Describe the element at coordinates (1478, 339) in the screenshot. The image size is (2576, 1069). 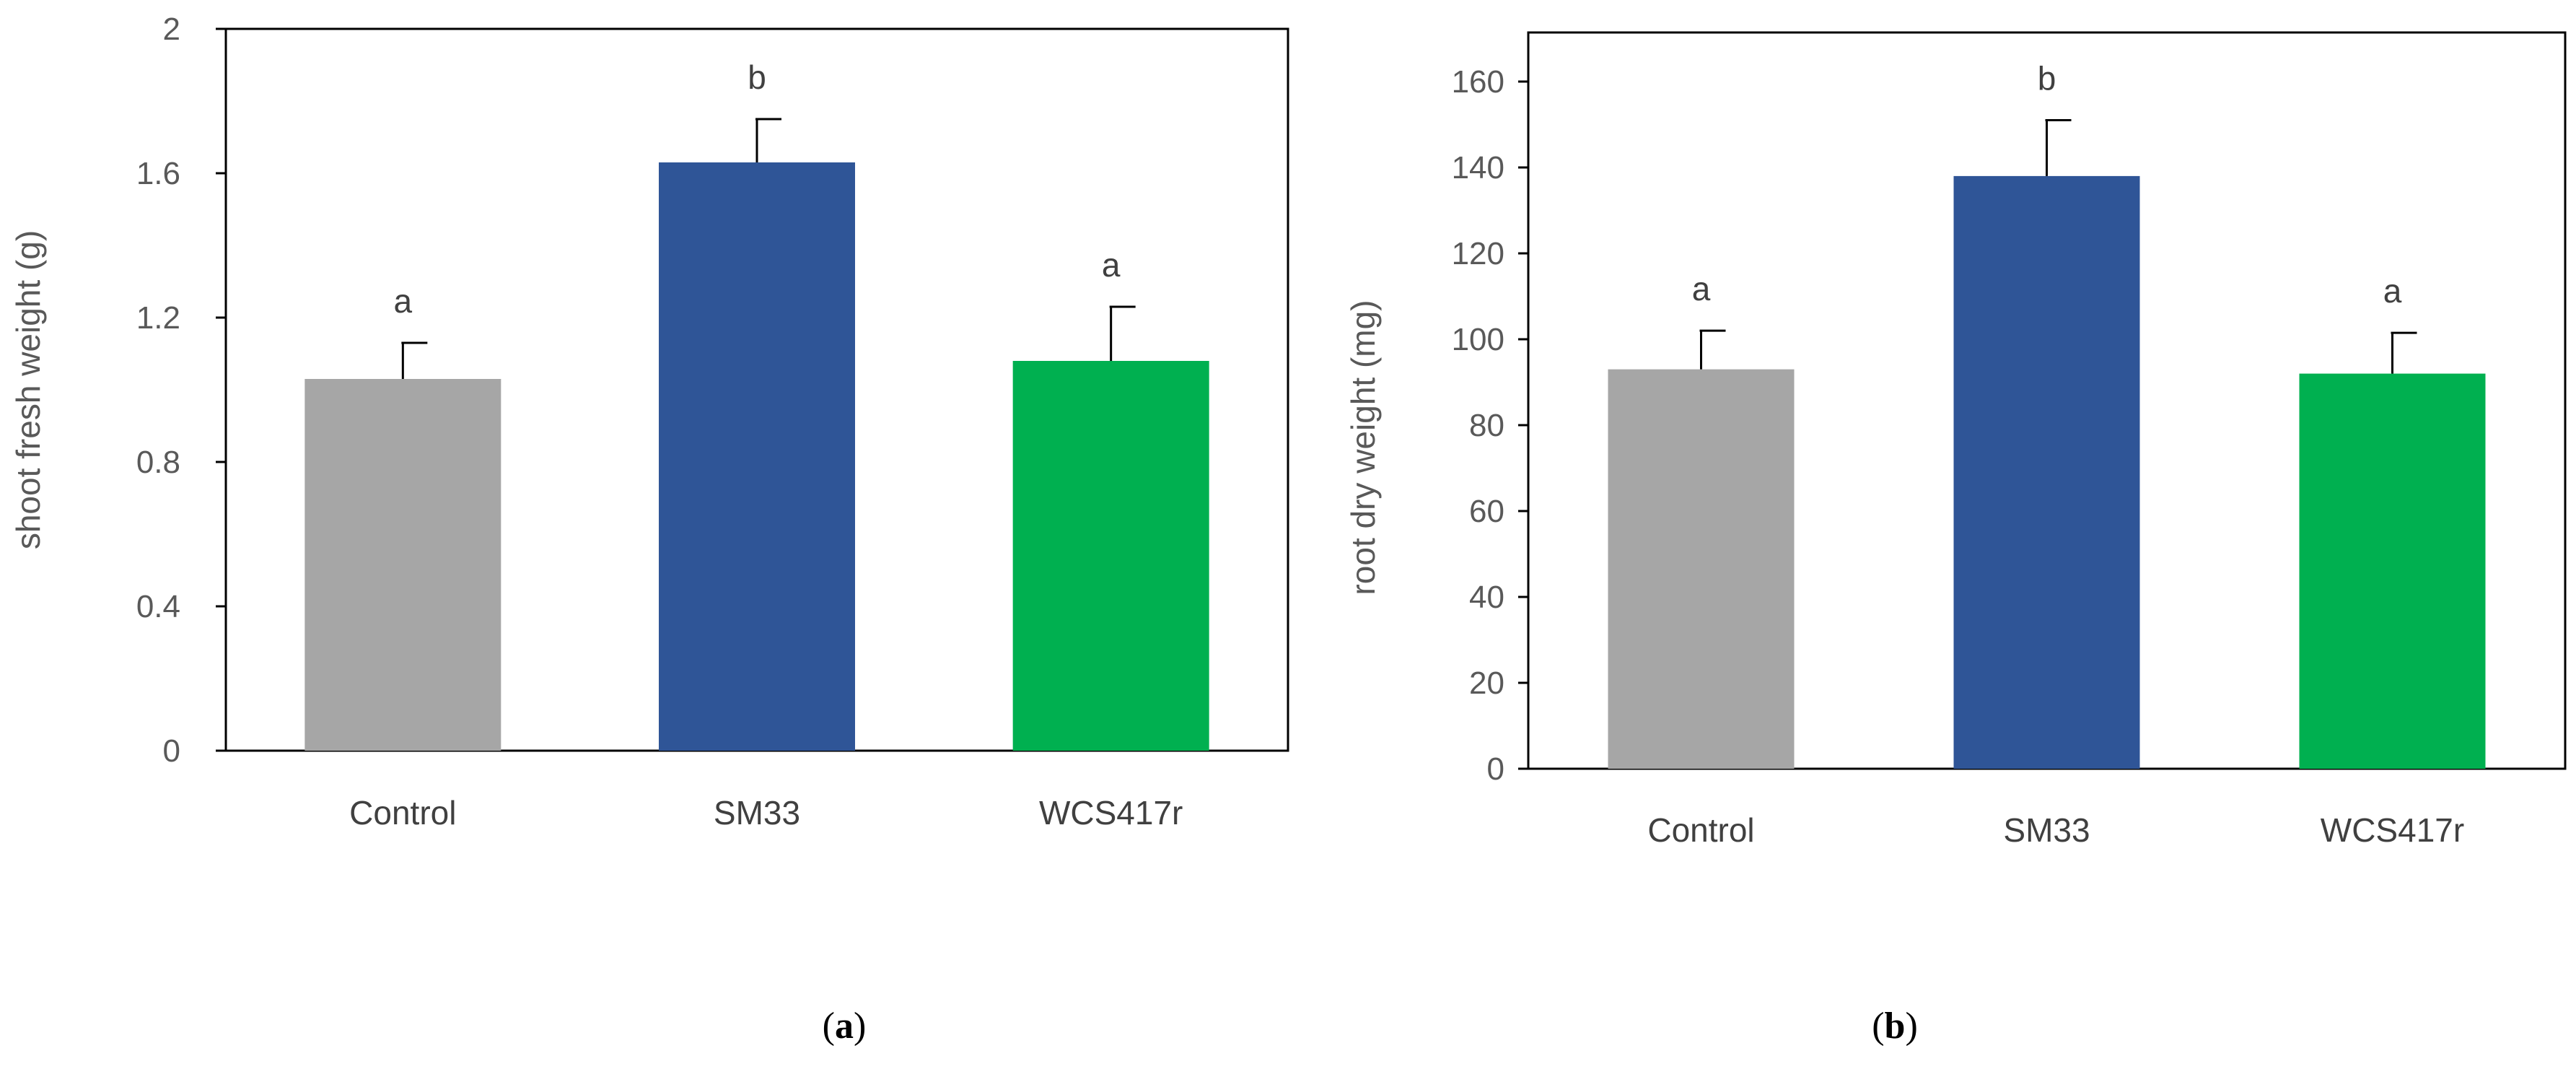
I see `y-tick-label: 100` at that location.